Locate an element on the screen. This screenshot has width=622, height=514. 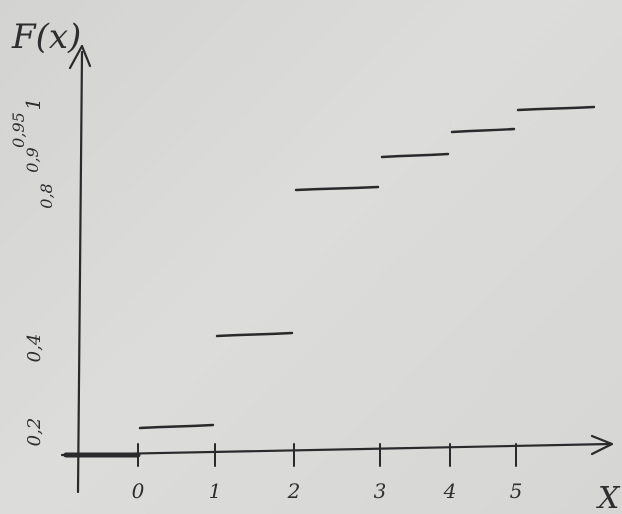
y-axis-label: F(x) is located at coordinates (46, 37).